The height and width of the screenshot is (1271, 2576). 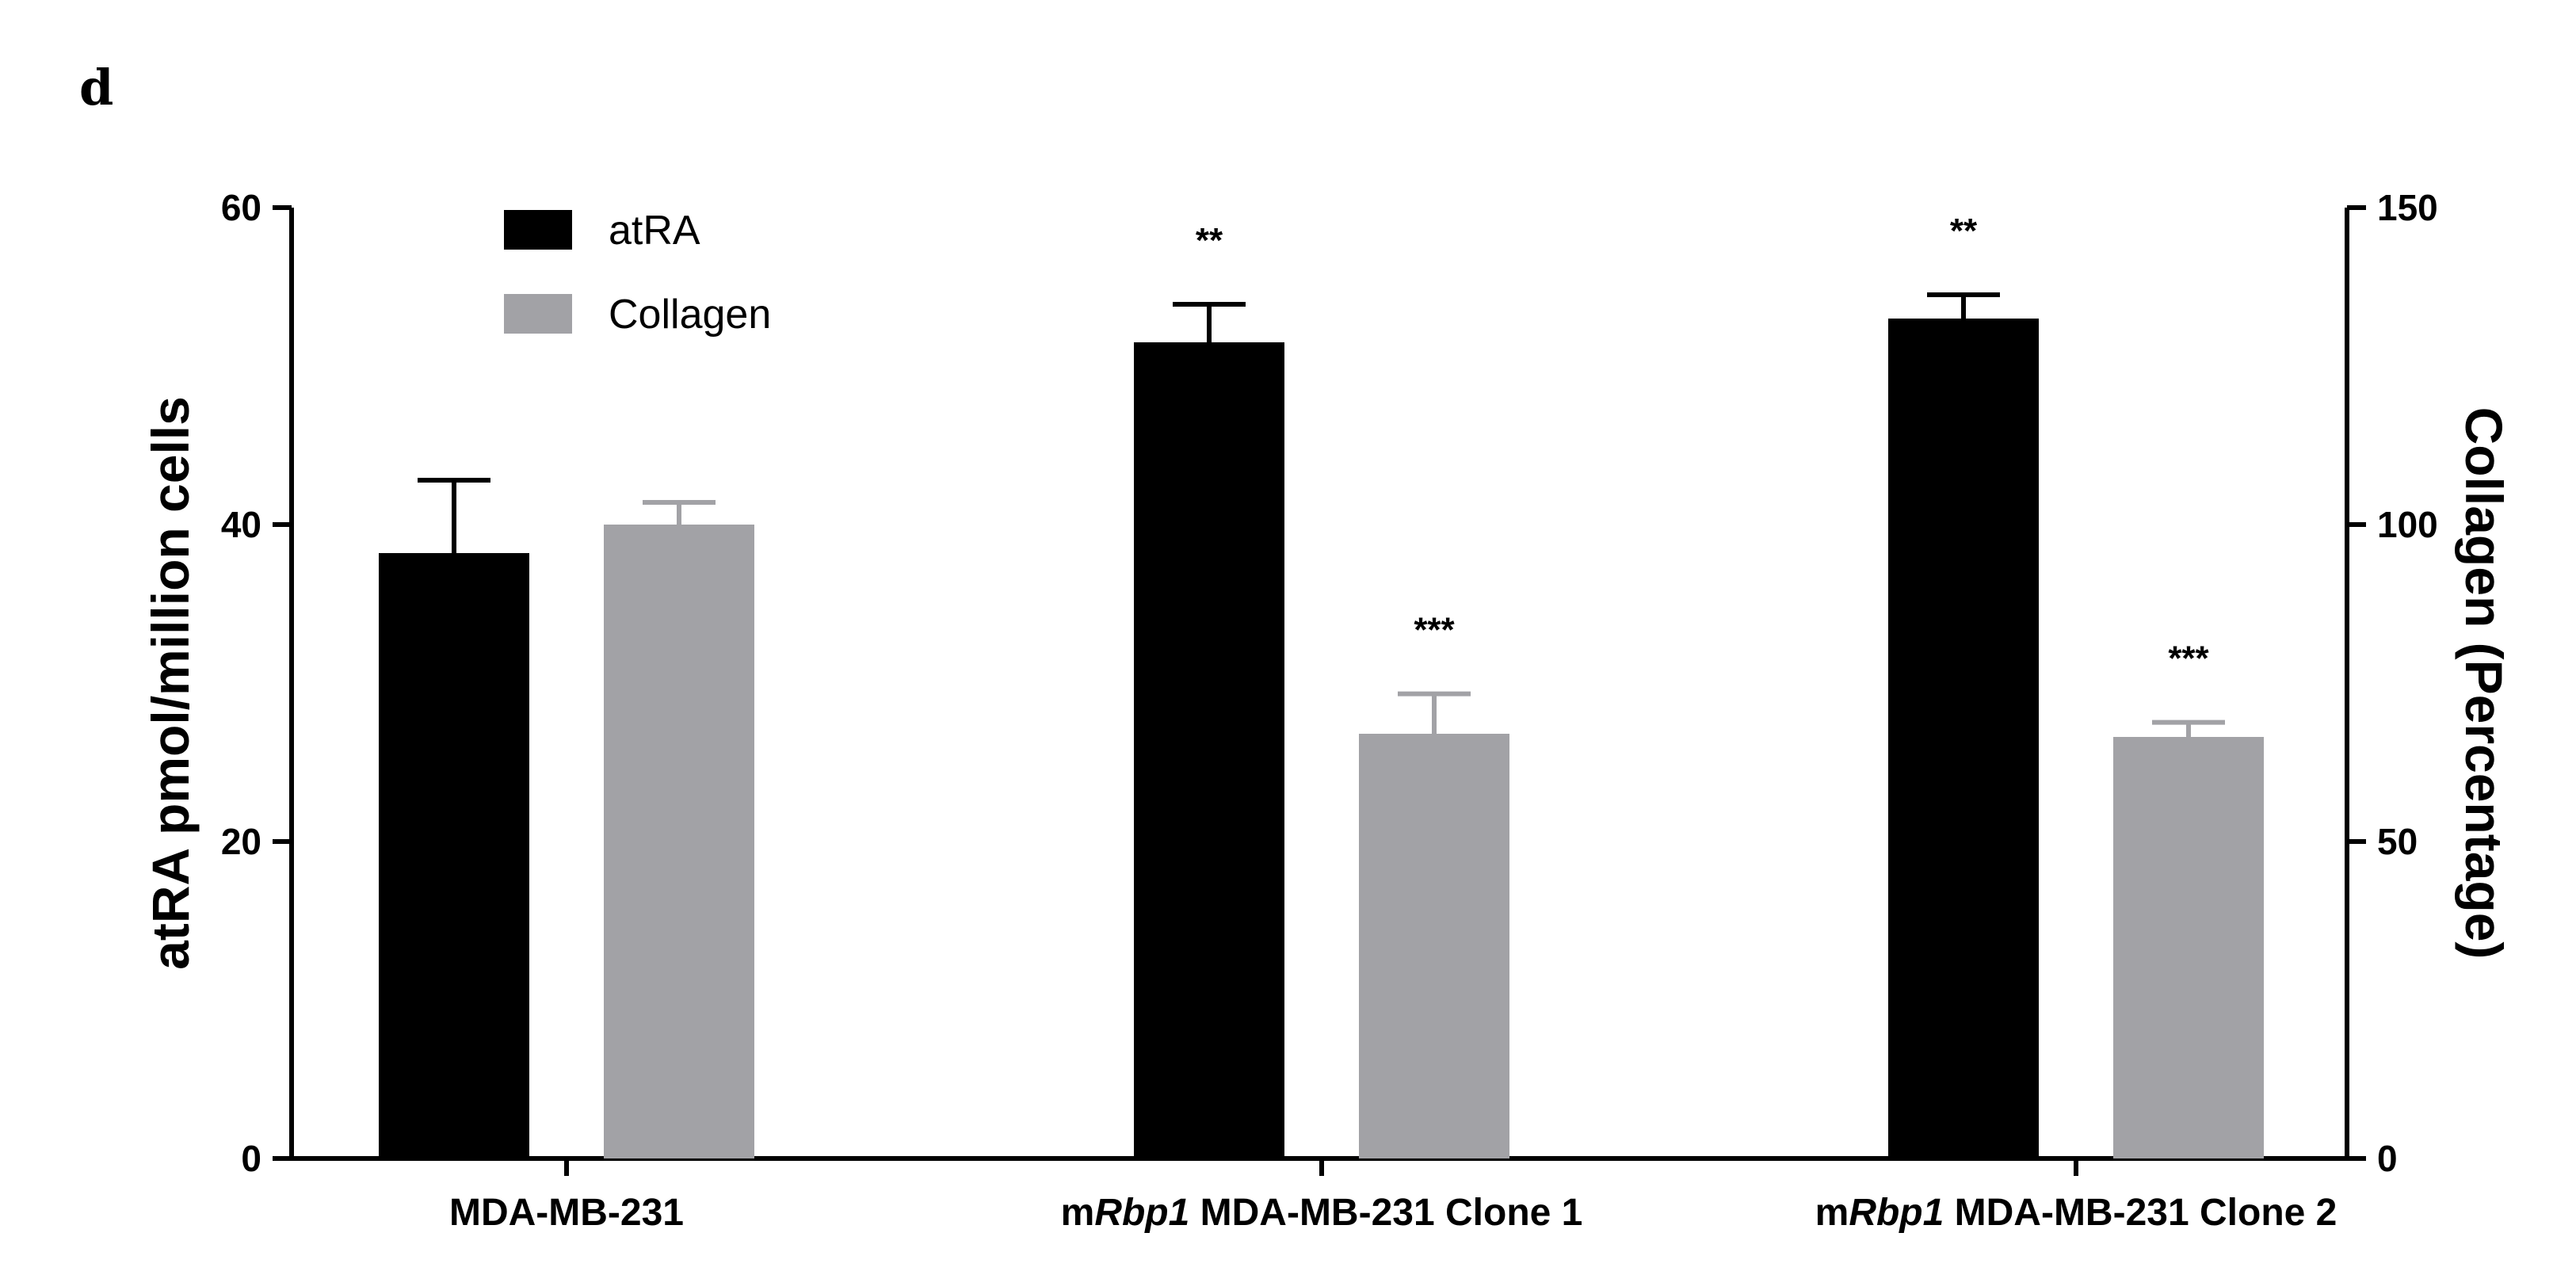 I want to click on left-axis-title: atRA pmol/million cells, so click(x=170, y=683).